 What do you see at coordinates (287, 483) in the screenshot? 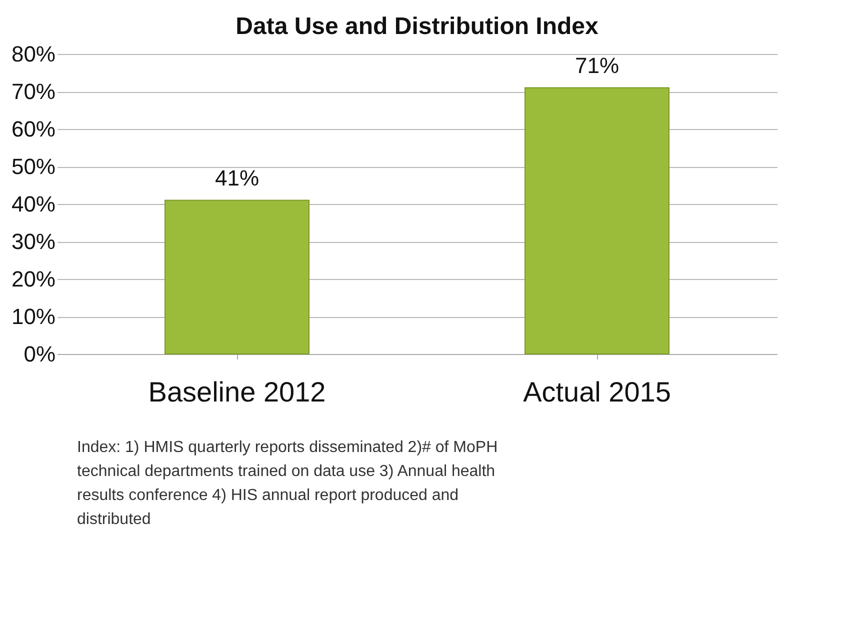
I see `text: Index: 1) HMIS quarterly reports disseminated 2)# of MoPH technical departments trained on data use 3) Annual health results conference 4) HIS annual report produced and distributed` at bounding box center [287, 483].